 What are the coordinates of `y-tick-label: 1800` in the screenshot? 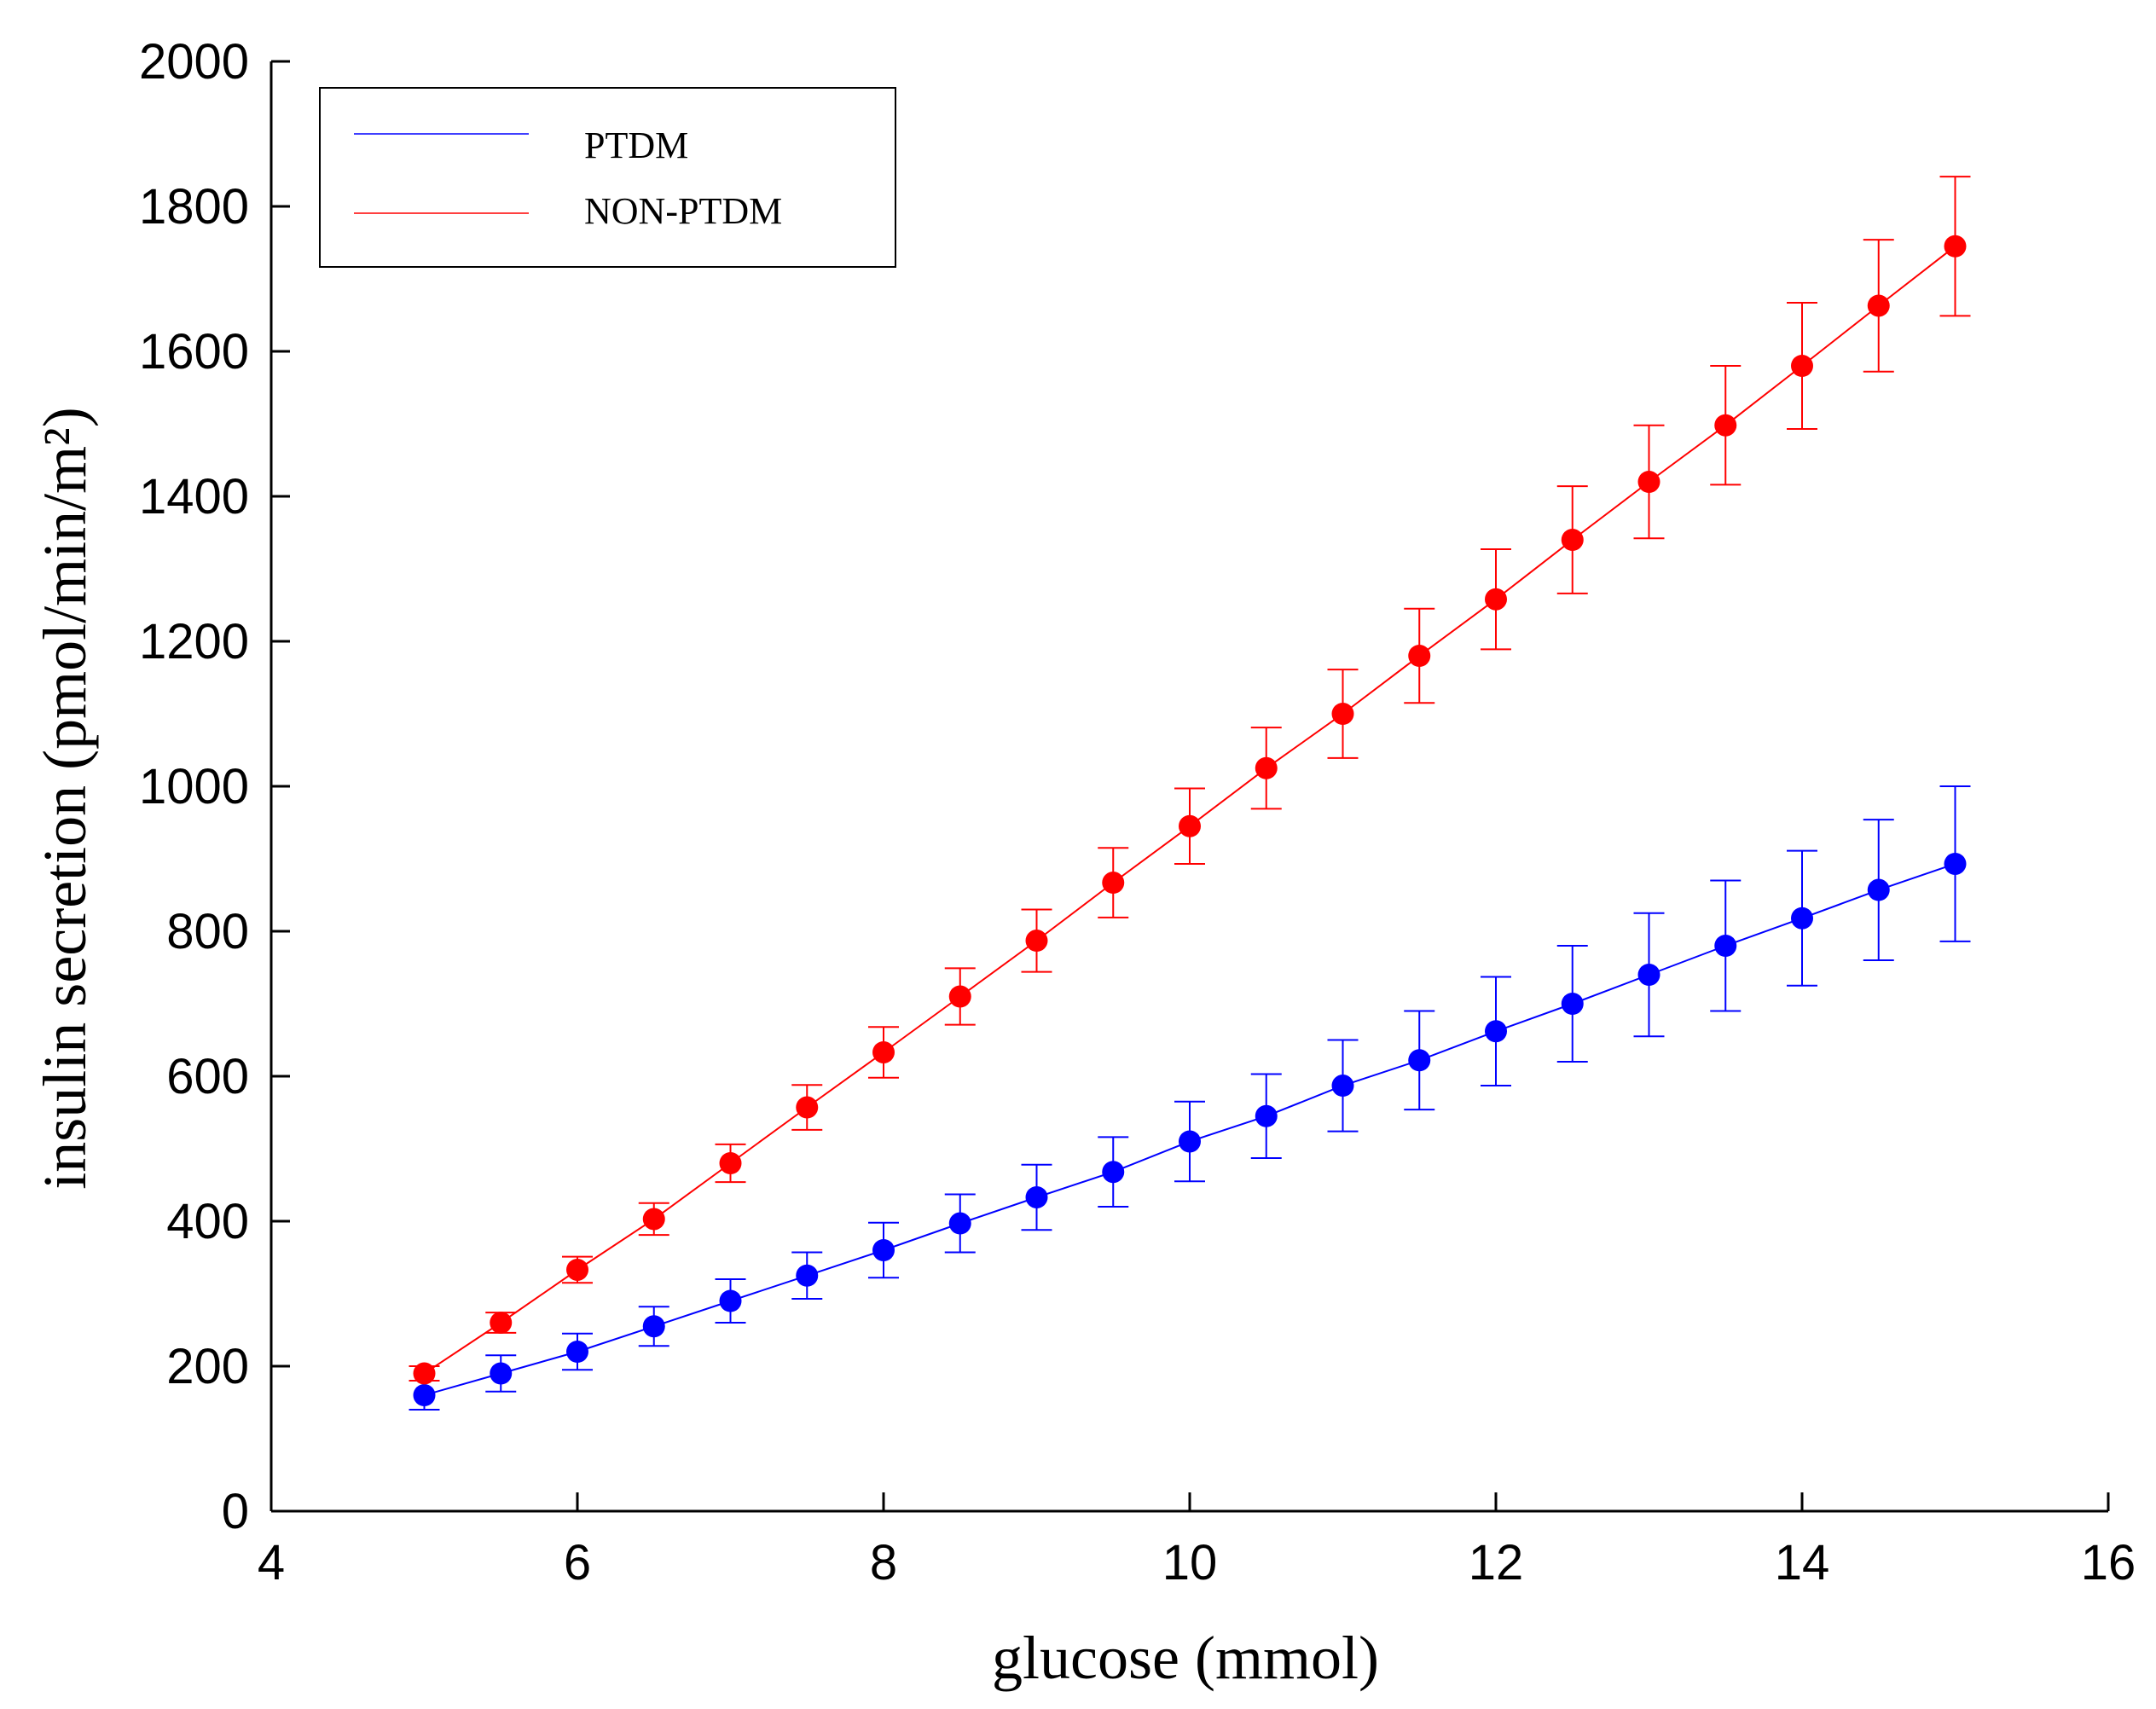 It's located at (194, 207).